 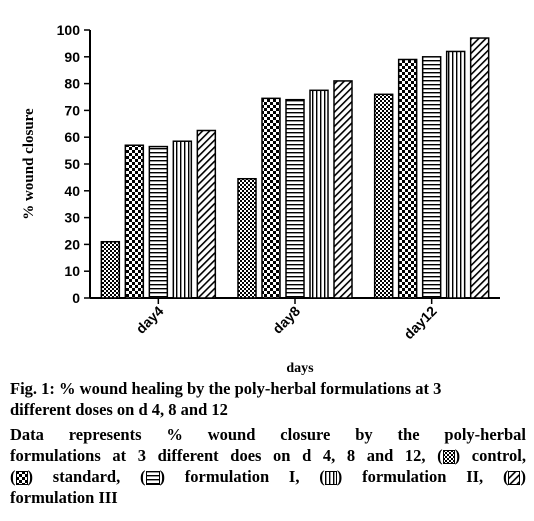 What do you see at coordinates (319, 194) in the screenshot?
I see `bar-day8-formulation-ii` at bounding box center [319, 194].